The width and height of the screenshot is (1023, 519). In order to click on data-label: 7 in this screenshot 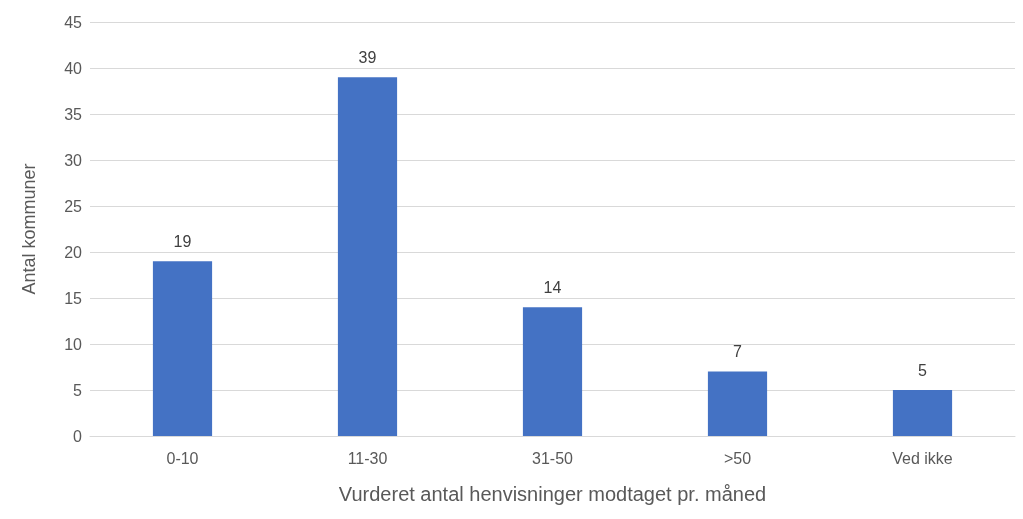, I will do `click(738, 352)`.